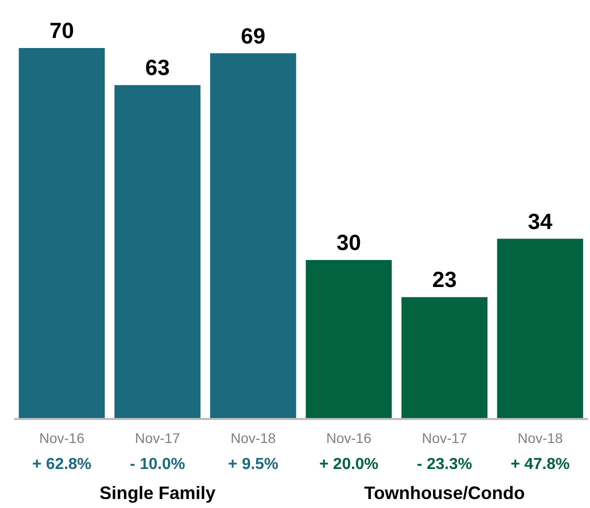 The height and width of the screenshot is (508, 590). Describe the element at coordinates (253, 35) in the screenshot. I see `data-label: 69` at that location.